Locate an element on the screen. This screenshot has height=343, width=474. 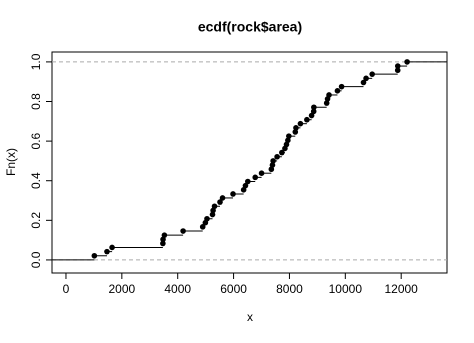
x-tick-label: 4000 is located at coordinates (177, 289).